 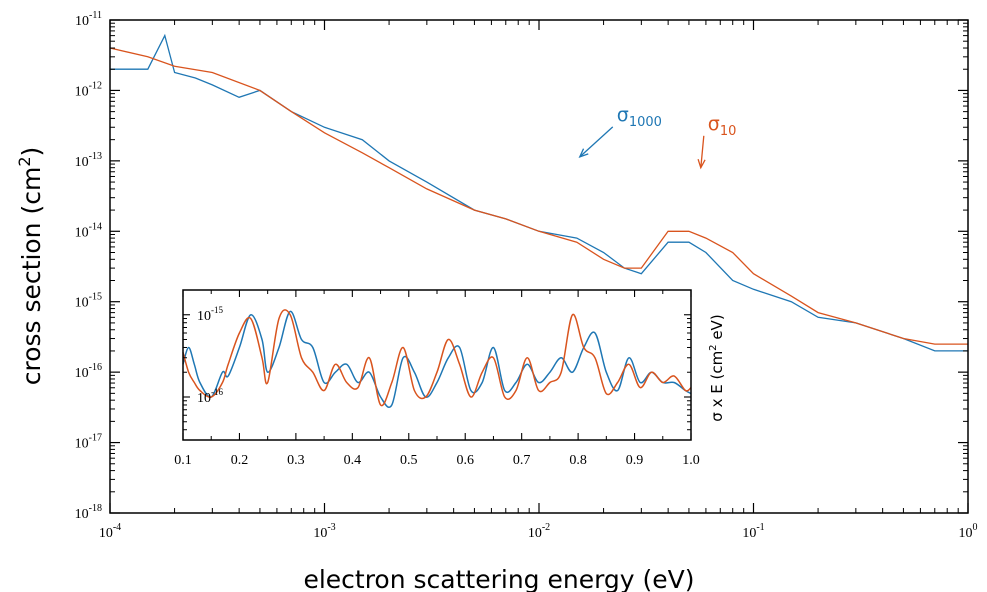 What do you see at coordinates (968, 531) in the screenshot?
I see `x-tick-label: 10⁰` at bounding box center [968, 531].